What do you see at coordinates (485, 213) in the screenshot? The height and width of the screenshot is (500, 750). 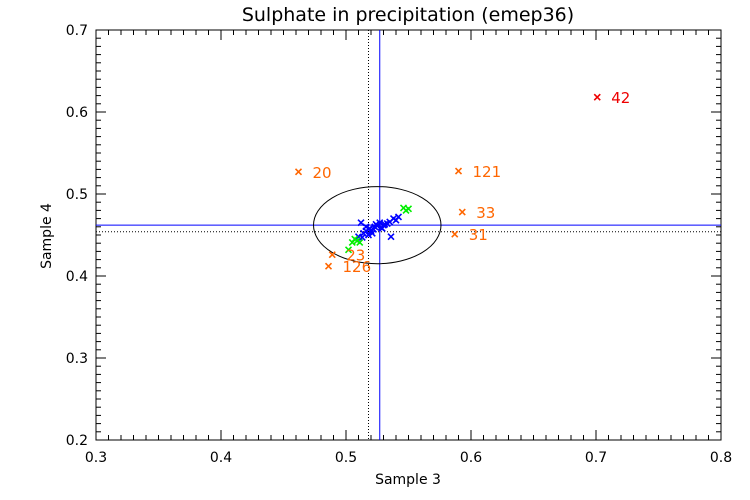 I see `point-label: 33` at bounding box center [485, 213].